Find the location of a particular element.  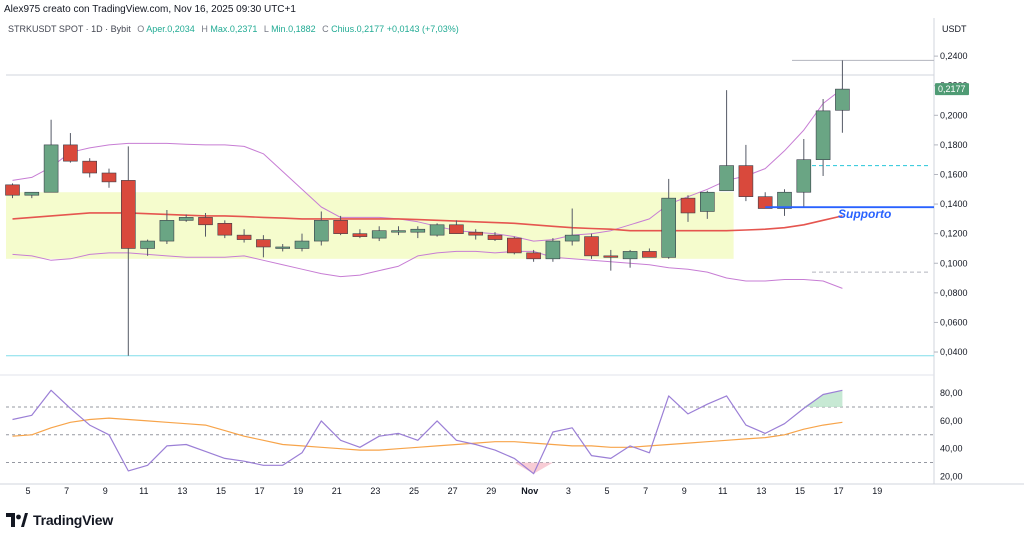

close-value: Chius.0,2177 is located at coordinates (358, 29).